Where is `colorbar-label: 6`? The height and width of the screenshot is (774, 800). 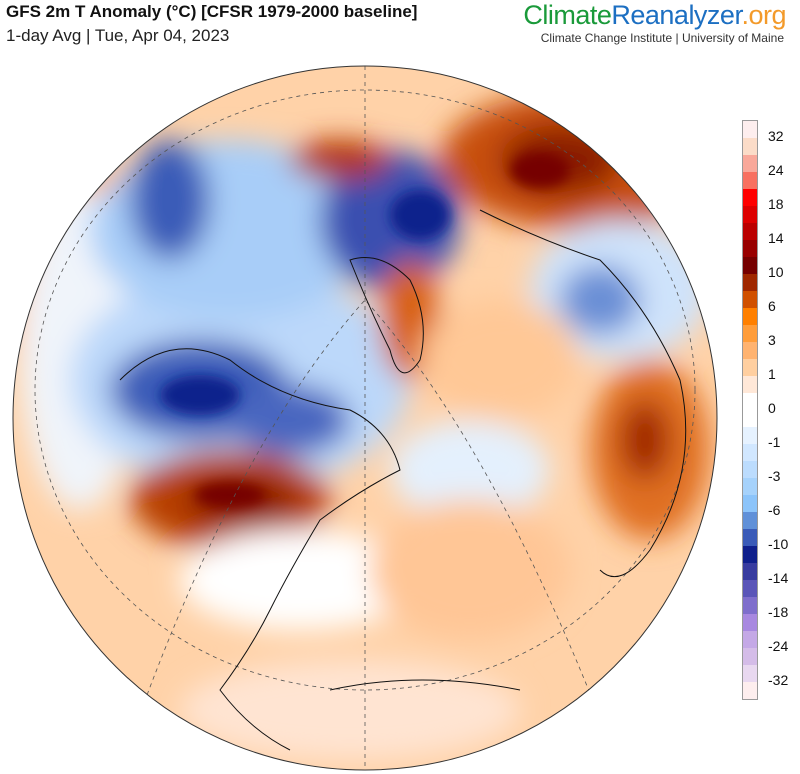 colorbar-label: 6 is located at coordinates (772, 306).